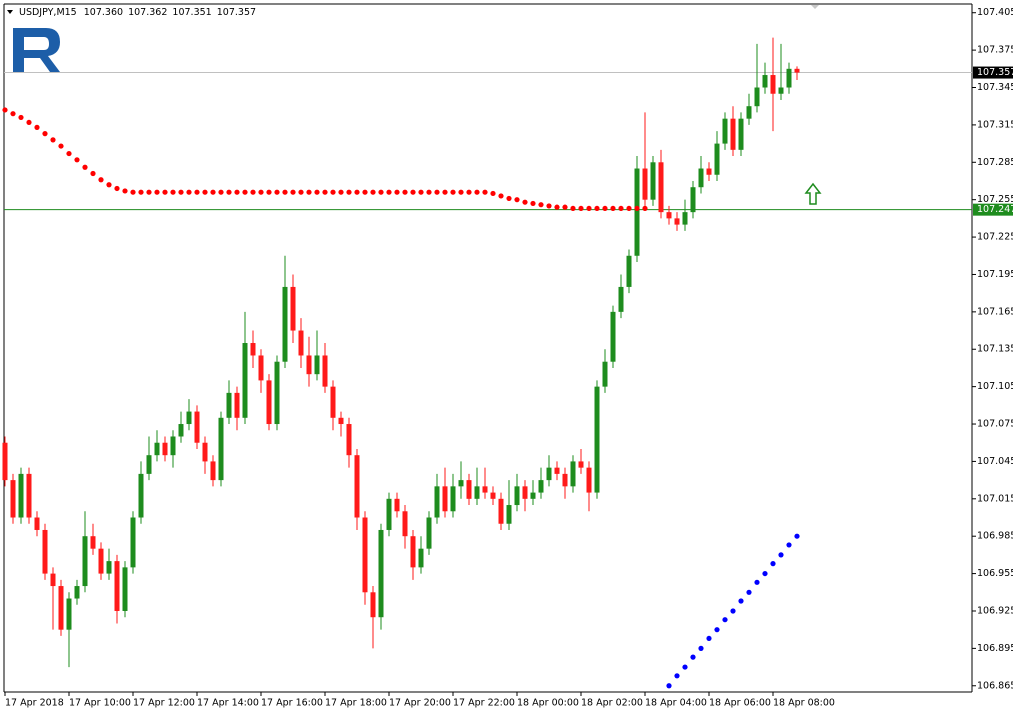  I want to click on bid-line-label-box, so click(993, 72).